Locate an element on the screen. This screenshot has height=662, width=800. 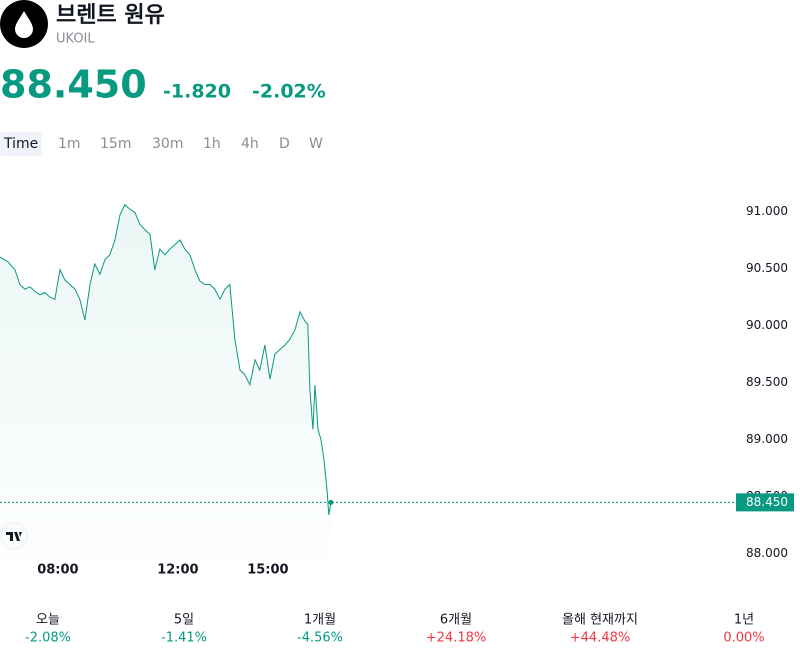
last-price-label: 88.450 is located at coordinates (767, 502).